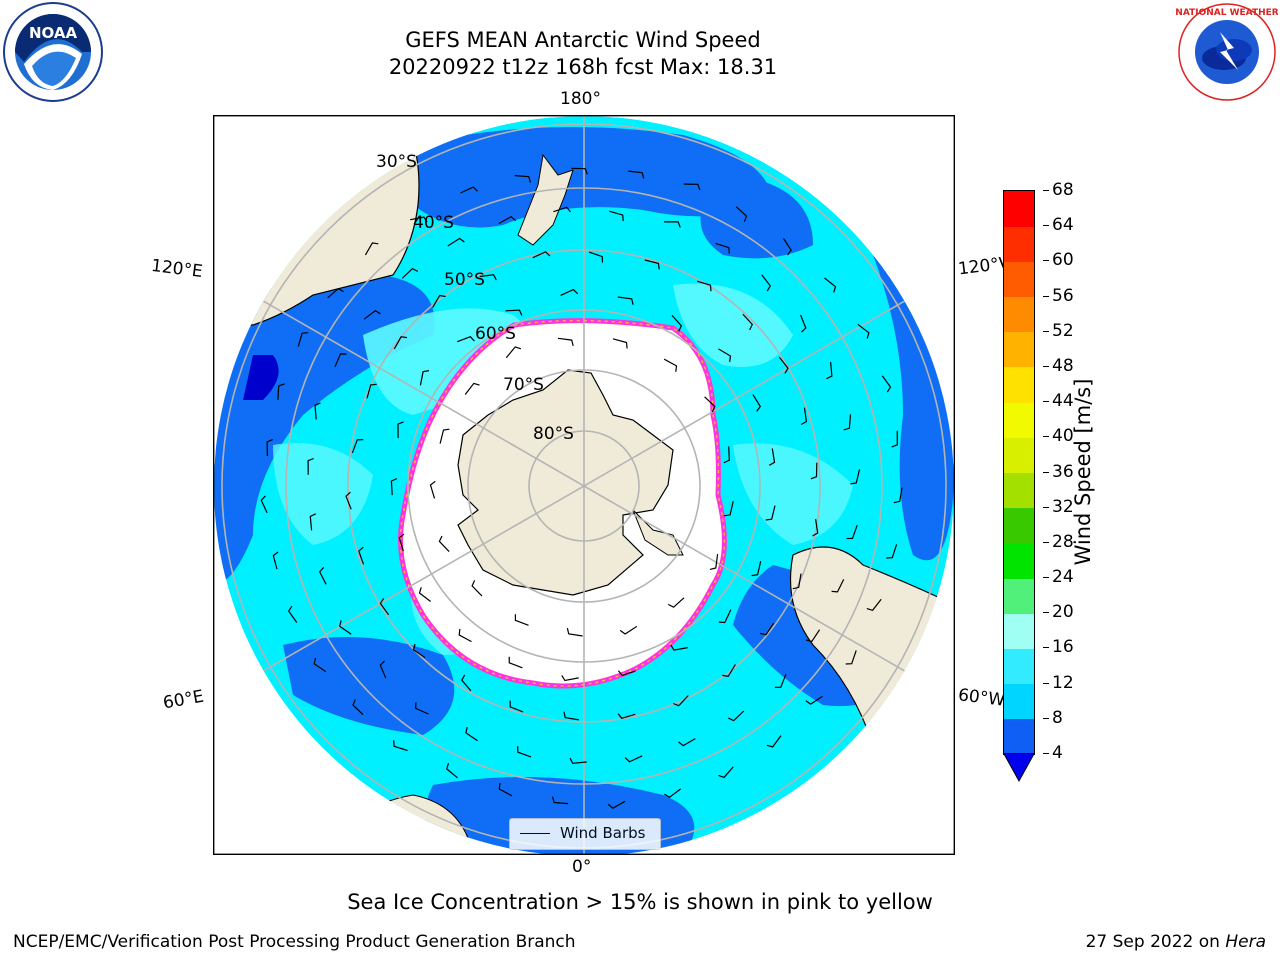 The image size is (1280, 960). Describe the element at coordinates (1063, 190) in the screenshot. I see `colorbar-tick-label: 68` at that location.